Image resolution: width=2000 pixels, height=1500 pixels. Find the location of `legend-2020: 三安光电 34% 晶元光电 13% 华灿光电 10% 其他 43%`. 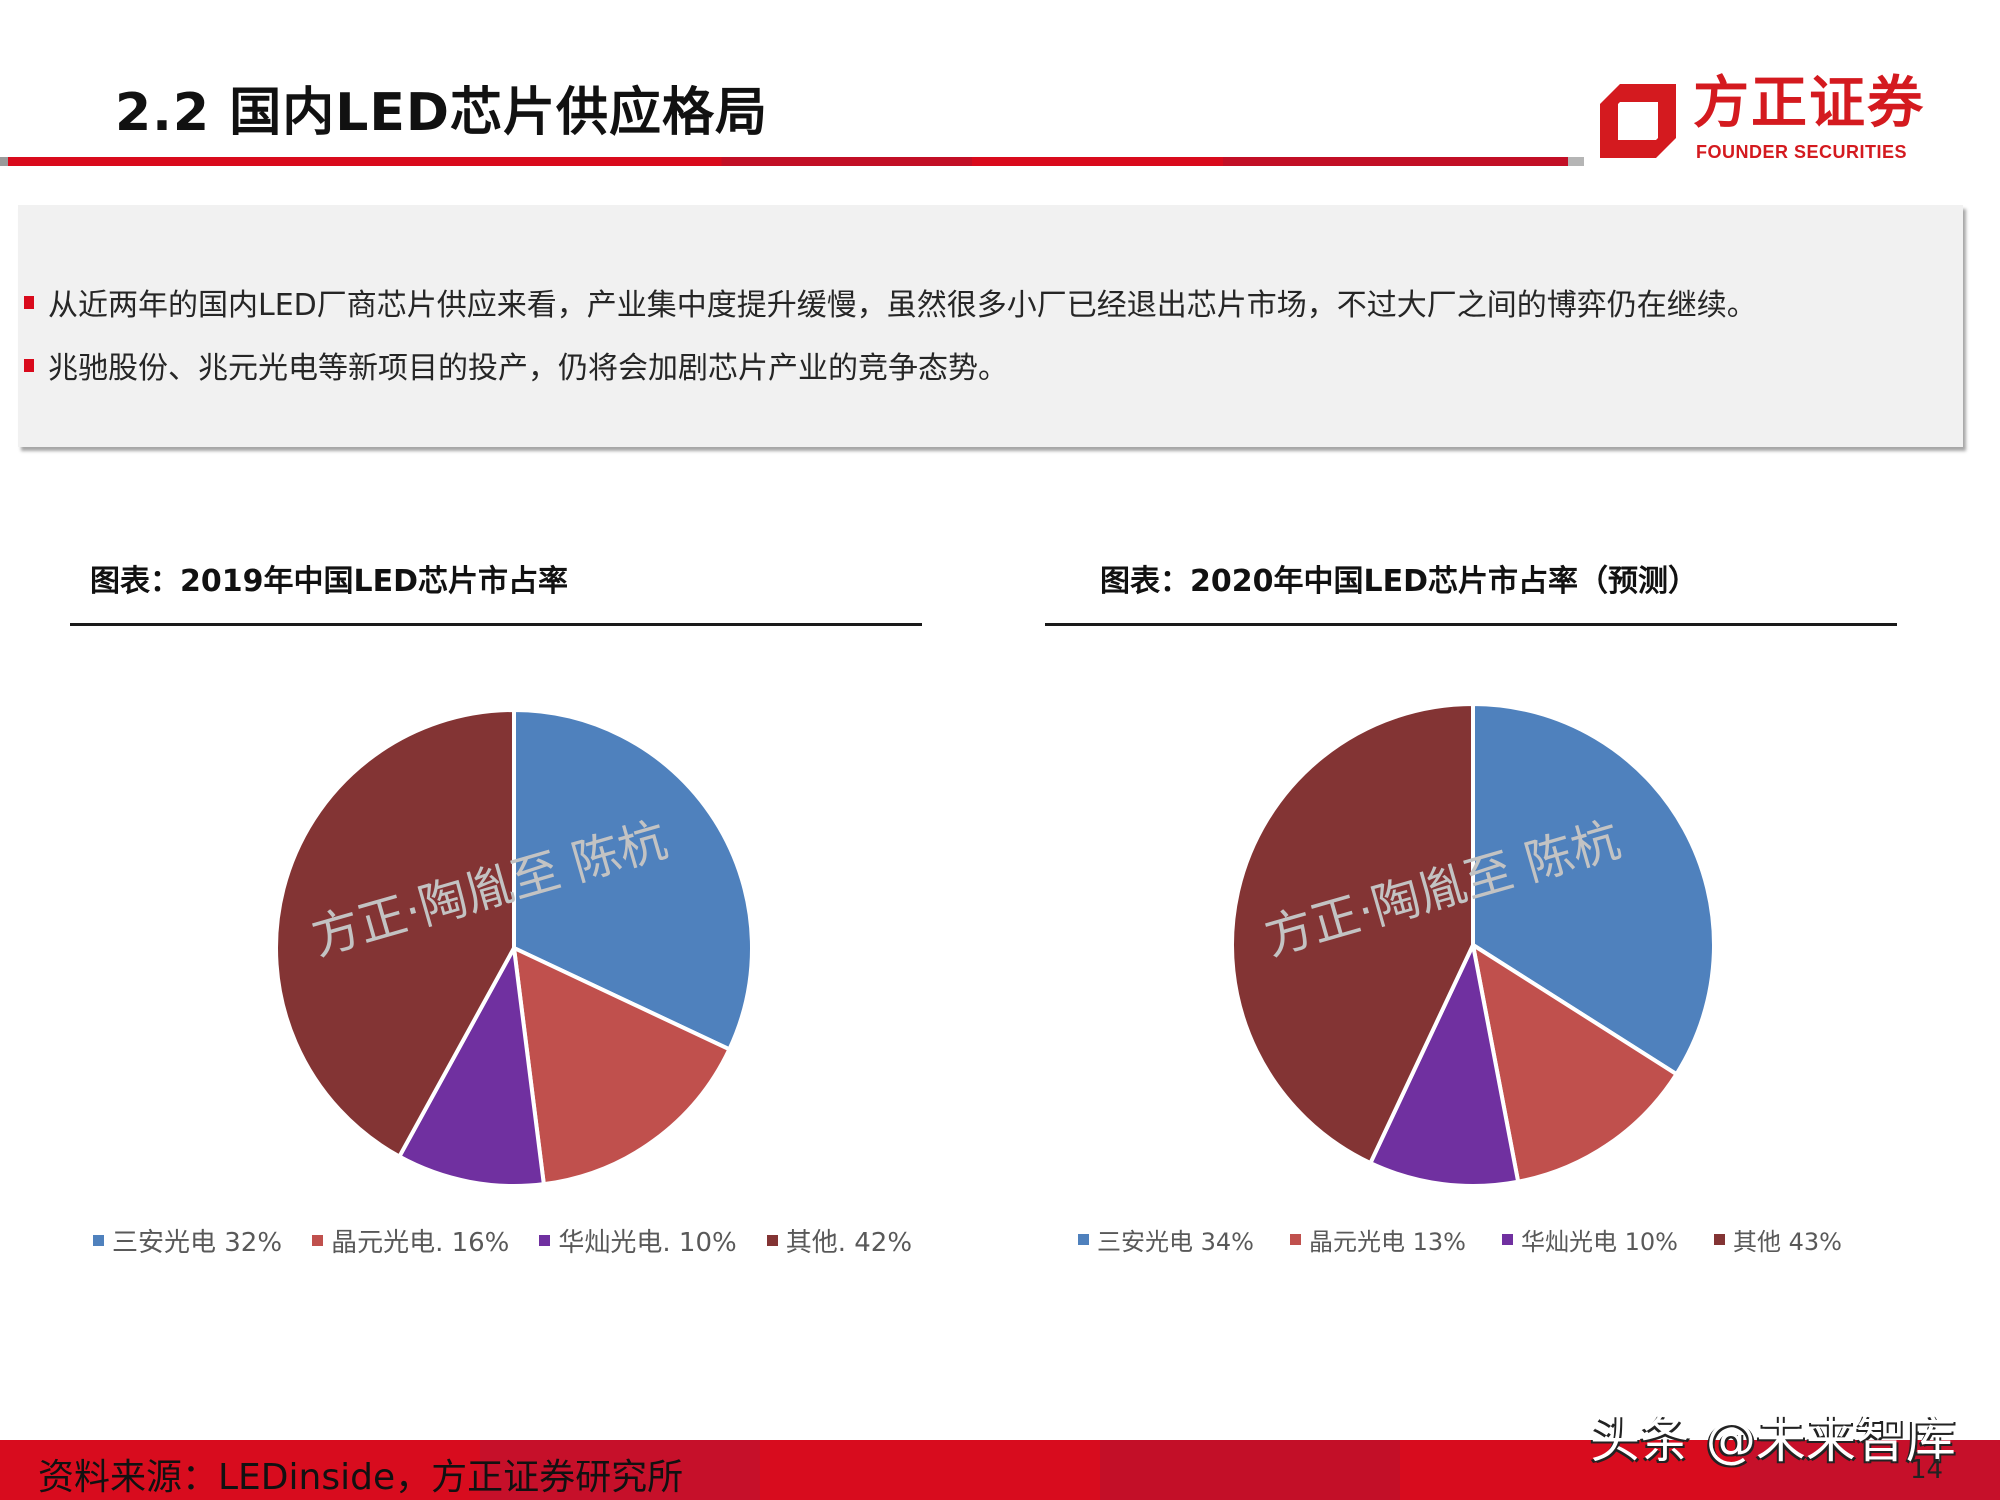

legend-2020: 三安光电 34% 晶元光电 13% 华灿光电 10% 其他 43% is located at coordinates (1478, 1239).